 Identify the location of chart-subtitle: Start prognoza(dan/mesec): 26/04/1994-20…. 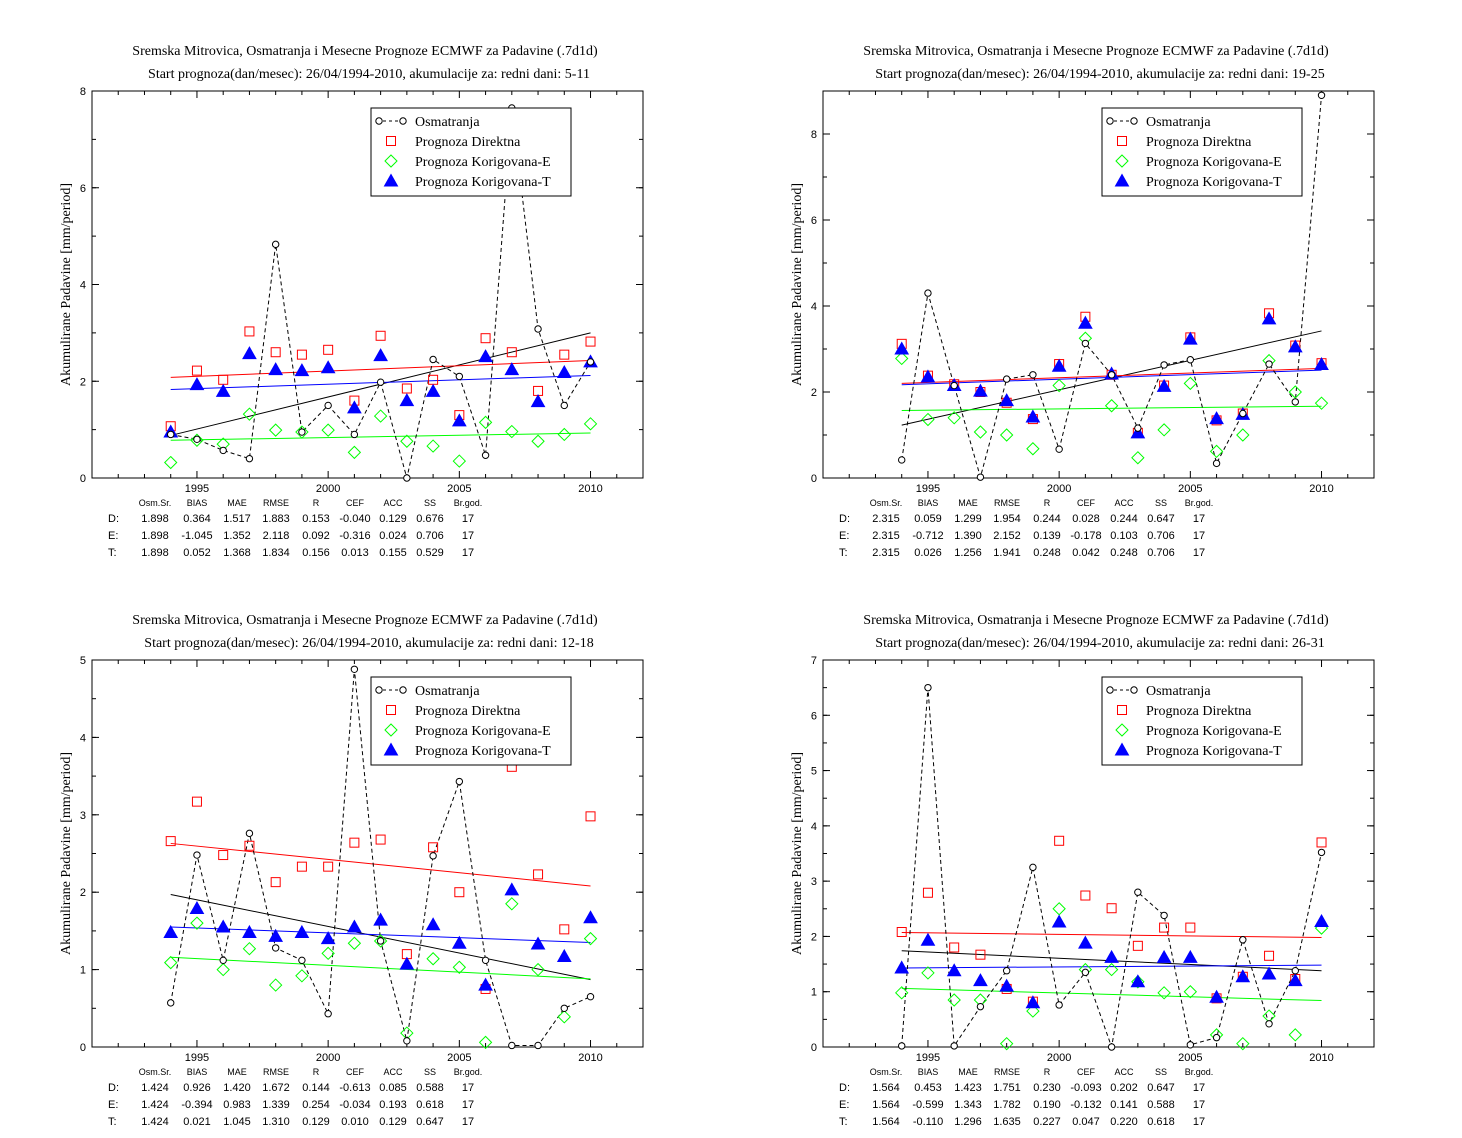
(368, 643).